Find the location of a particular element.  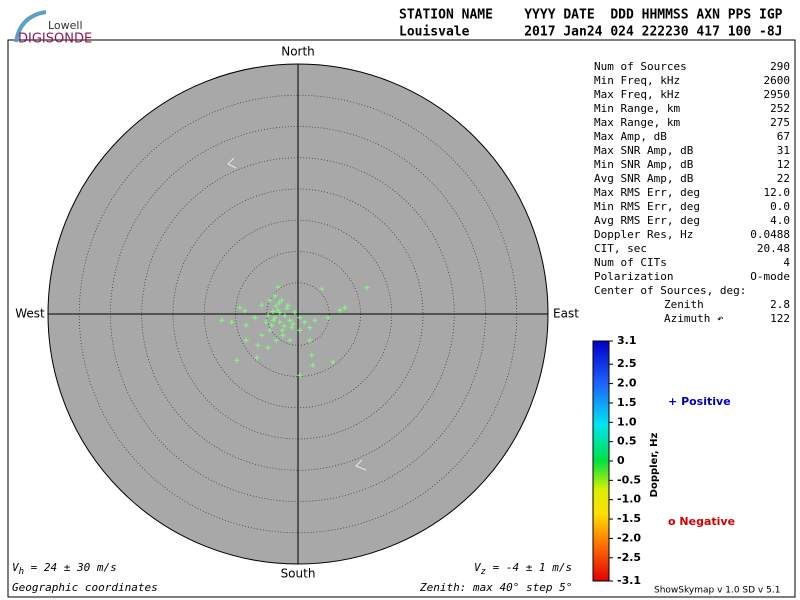

colorbar-tick-label: -1.0 is located at coordinates (629, 499).